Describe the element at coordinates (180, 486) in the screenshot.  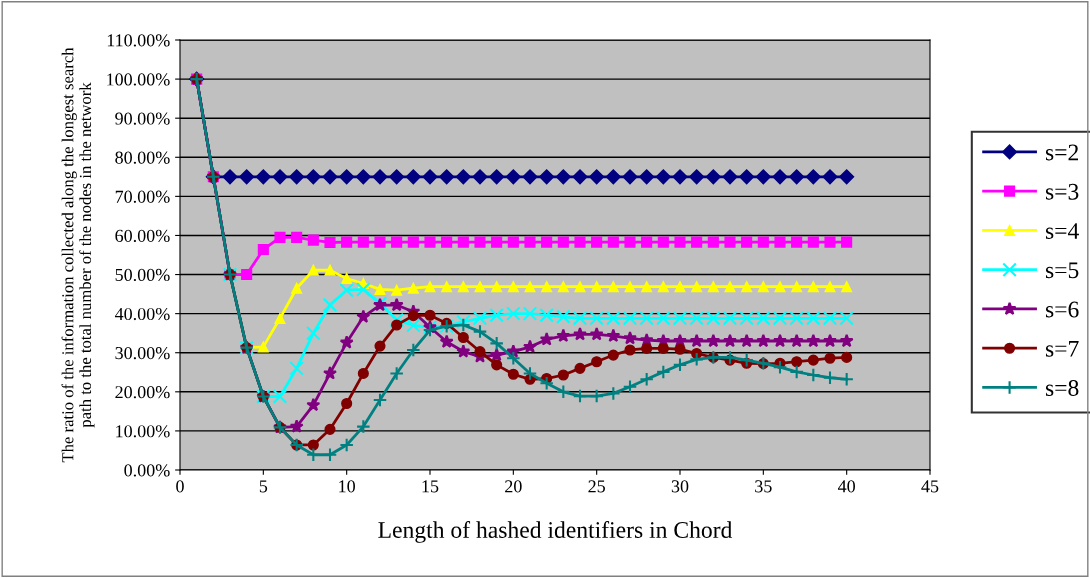
I see `x-tick-label: 0` at that location.